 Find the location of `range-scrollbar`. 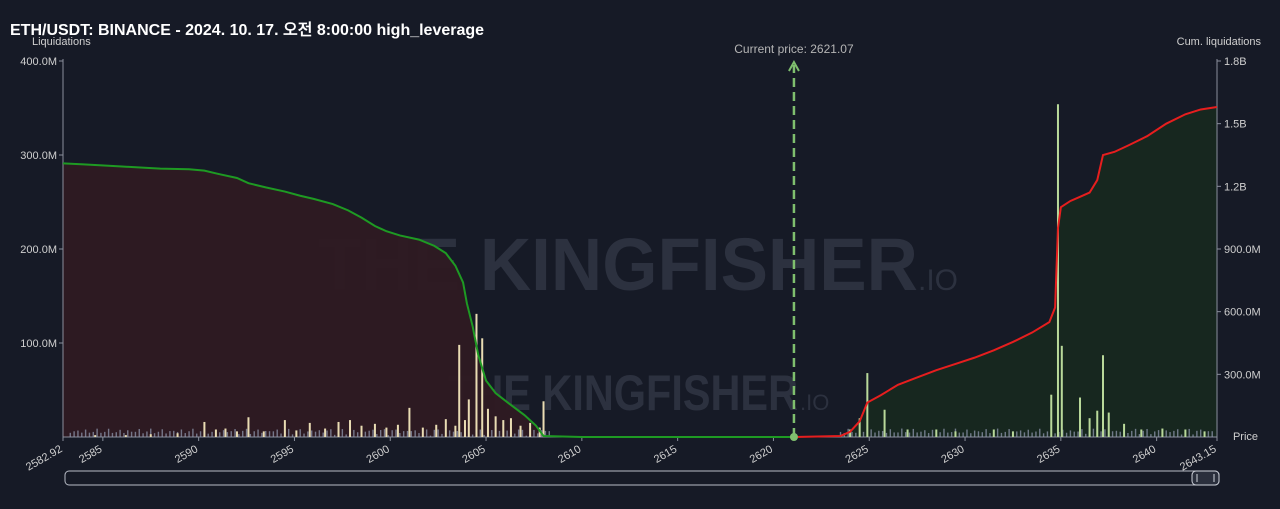

range-scrollbar is located at coordinates (642, 478).